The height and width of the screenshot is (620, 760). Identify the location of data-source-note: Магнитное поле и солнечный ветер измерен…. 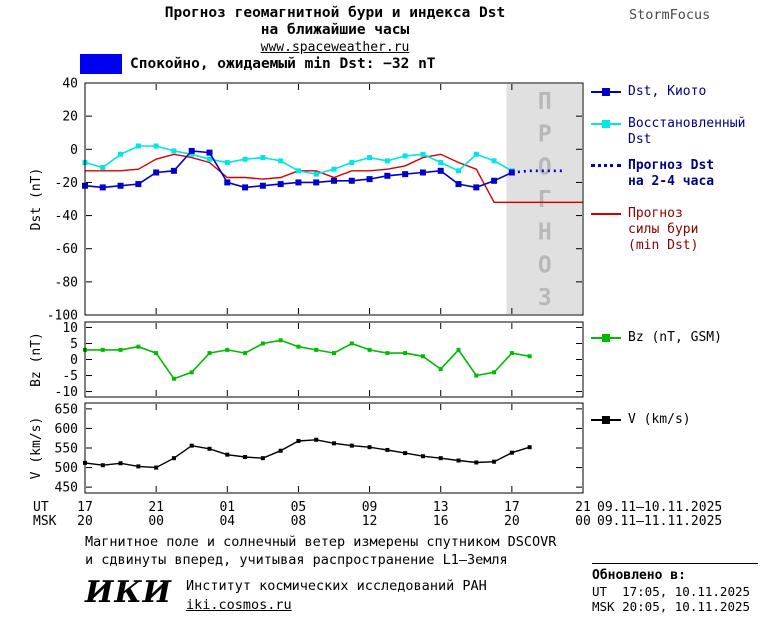
(320, 551).